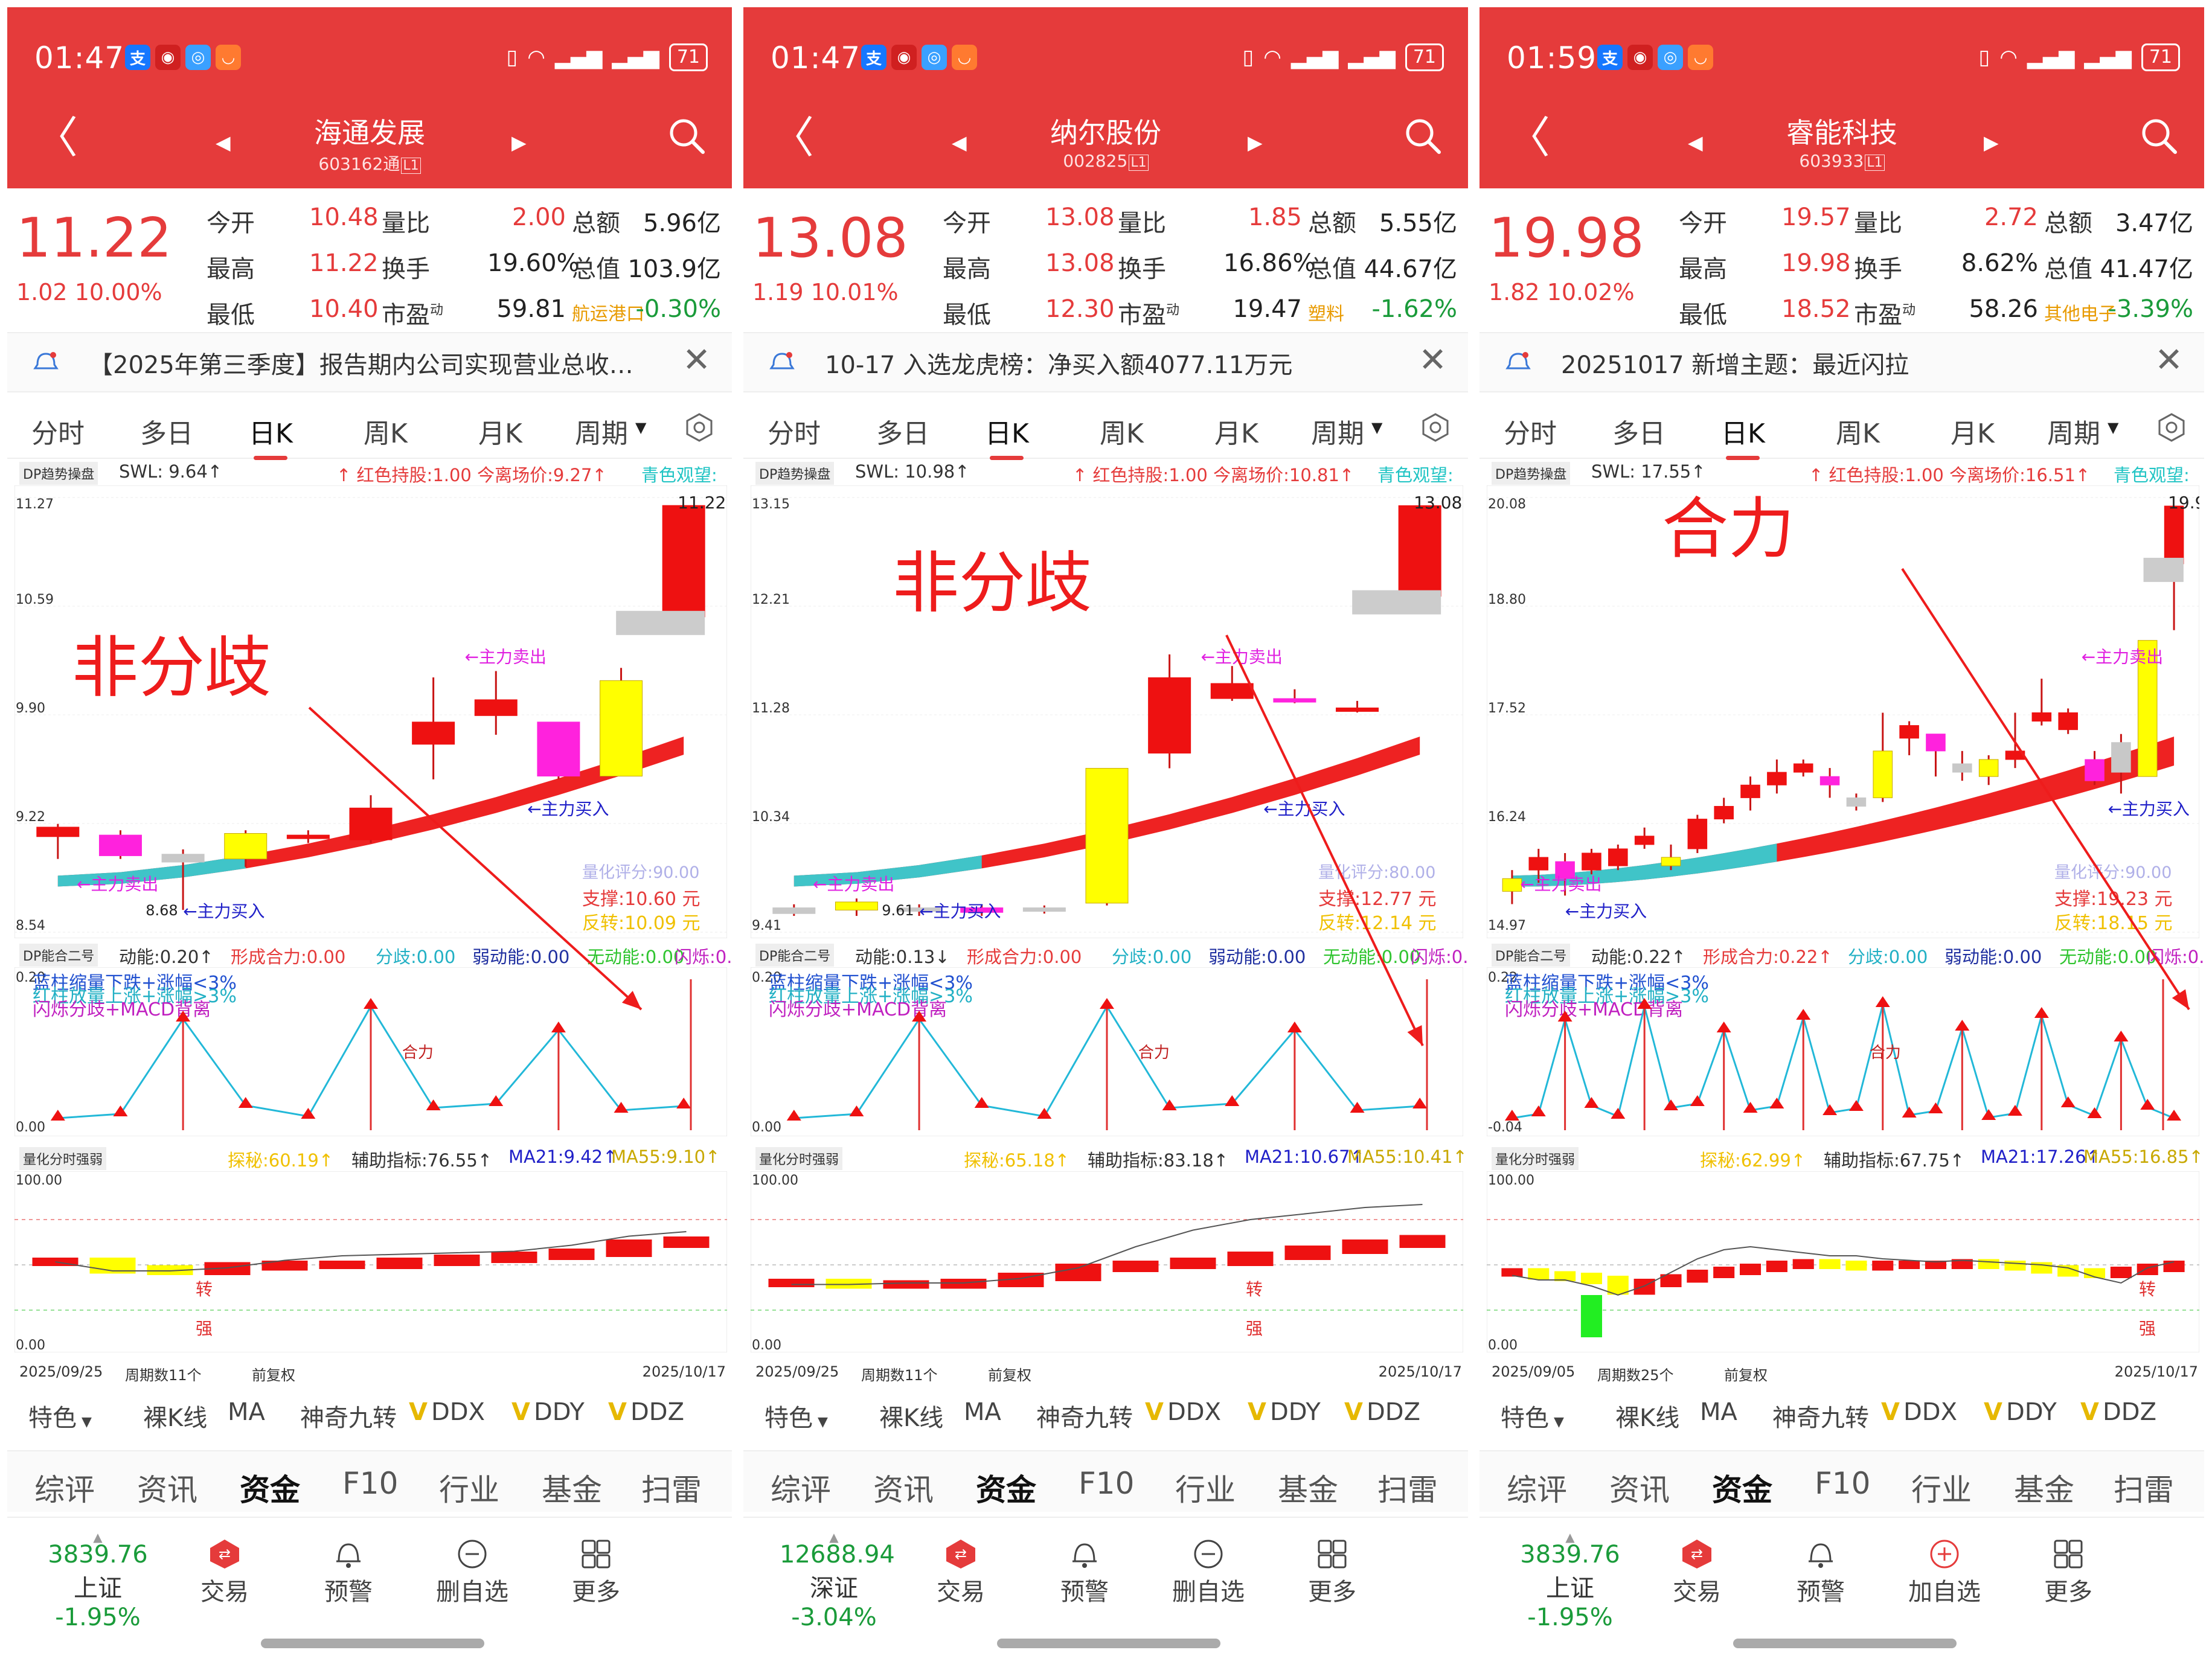 This screenshot has height=1676, width=2212. I want to click on bottom-tab: 综评, so click(64, 1491).